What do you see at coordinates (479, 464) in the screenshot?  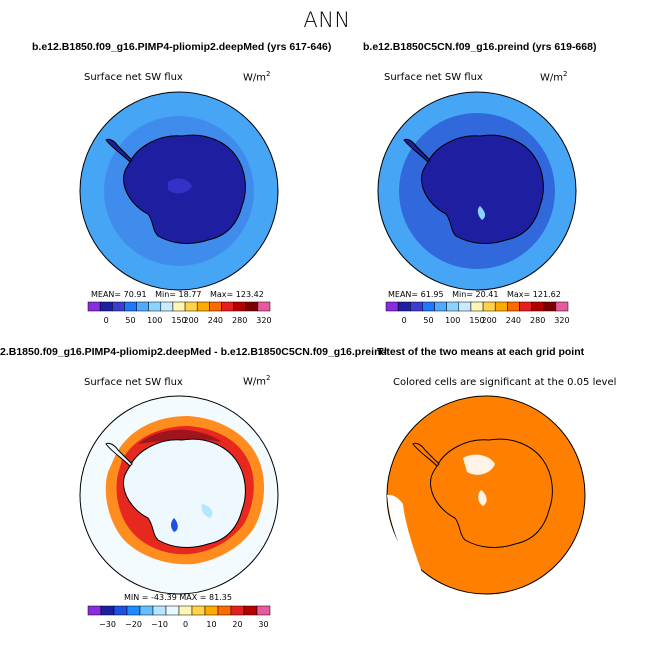 I see `panel-4-nonsignificant-interior` at bounding box center [479, 464].